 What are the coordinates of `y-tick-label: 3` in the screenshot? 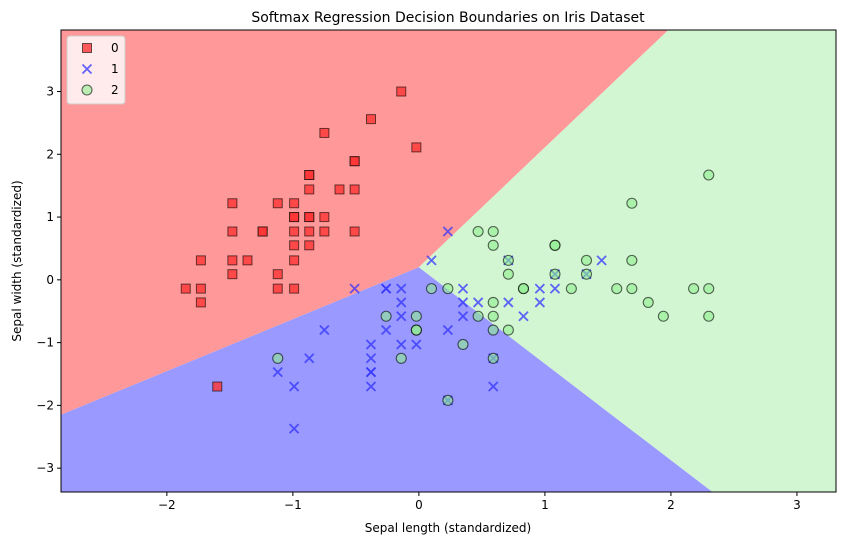 It's located at (50, 92).